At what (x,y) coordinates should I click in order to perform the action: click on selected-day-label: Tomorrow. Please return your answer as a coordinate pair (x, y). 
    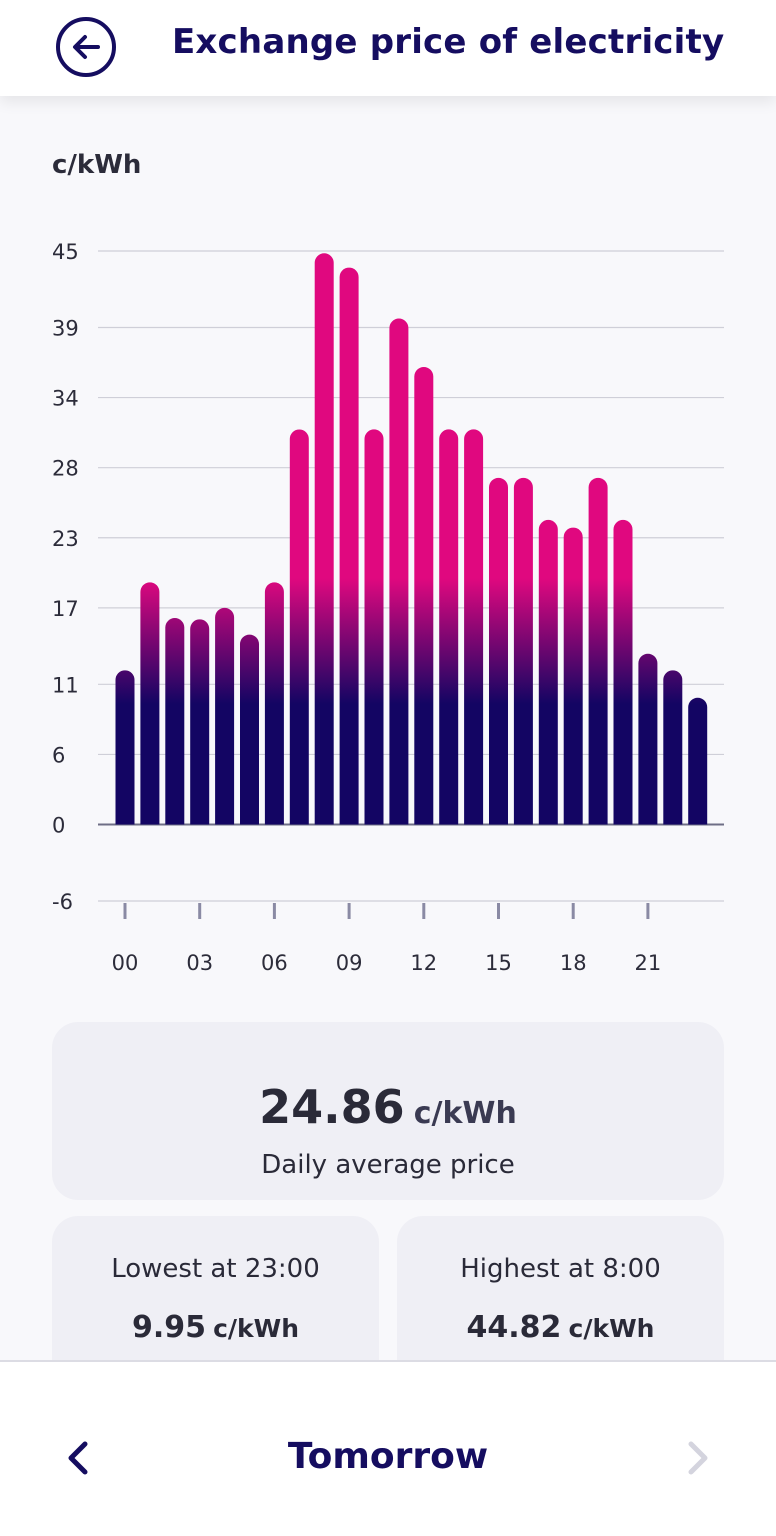
    Looking at the image, I should click on (388, 1456).